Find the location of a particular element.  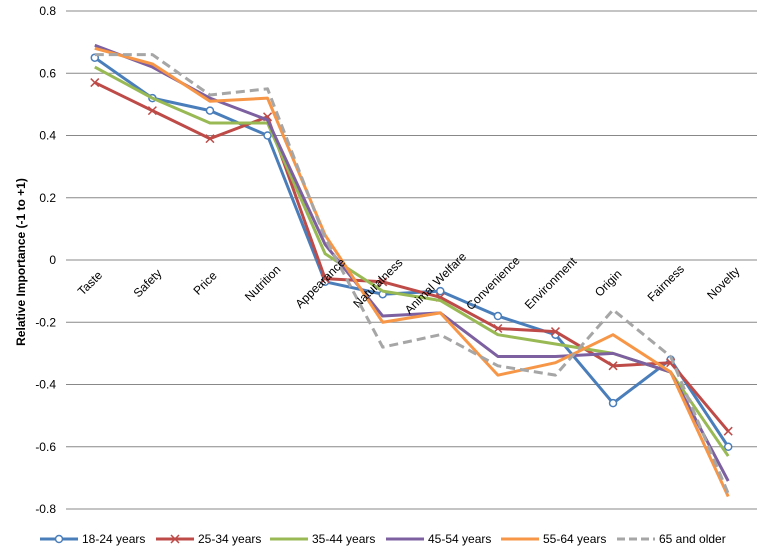

legend-label: 65 and older is located at coordinates (692, 539).